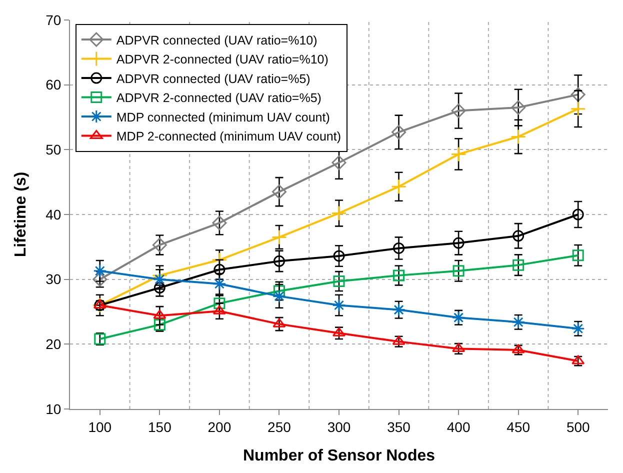  Describe the element at coordinates (54, 344) in the screenshot. I see `y-tick-label: 20` at that location.